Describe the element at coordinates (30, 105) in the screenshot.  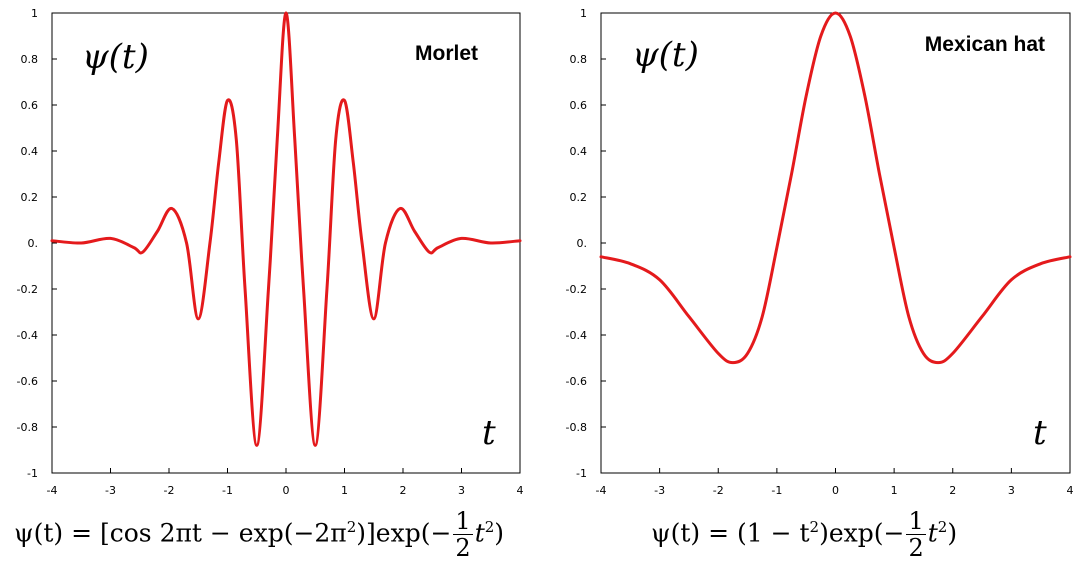
I see `morlet-ytick-label: 0.6` at that location.